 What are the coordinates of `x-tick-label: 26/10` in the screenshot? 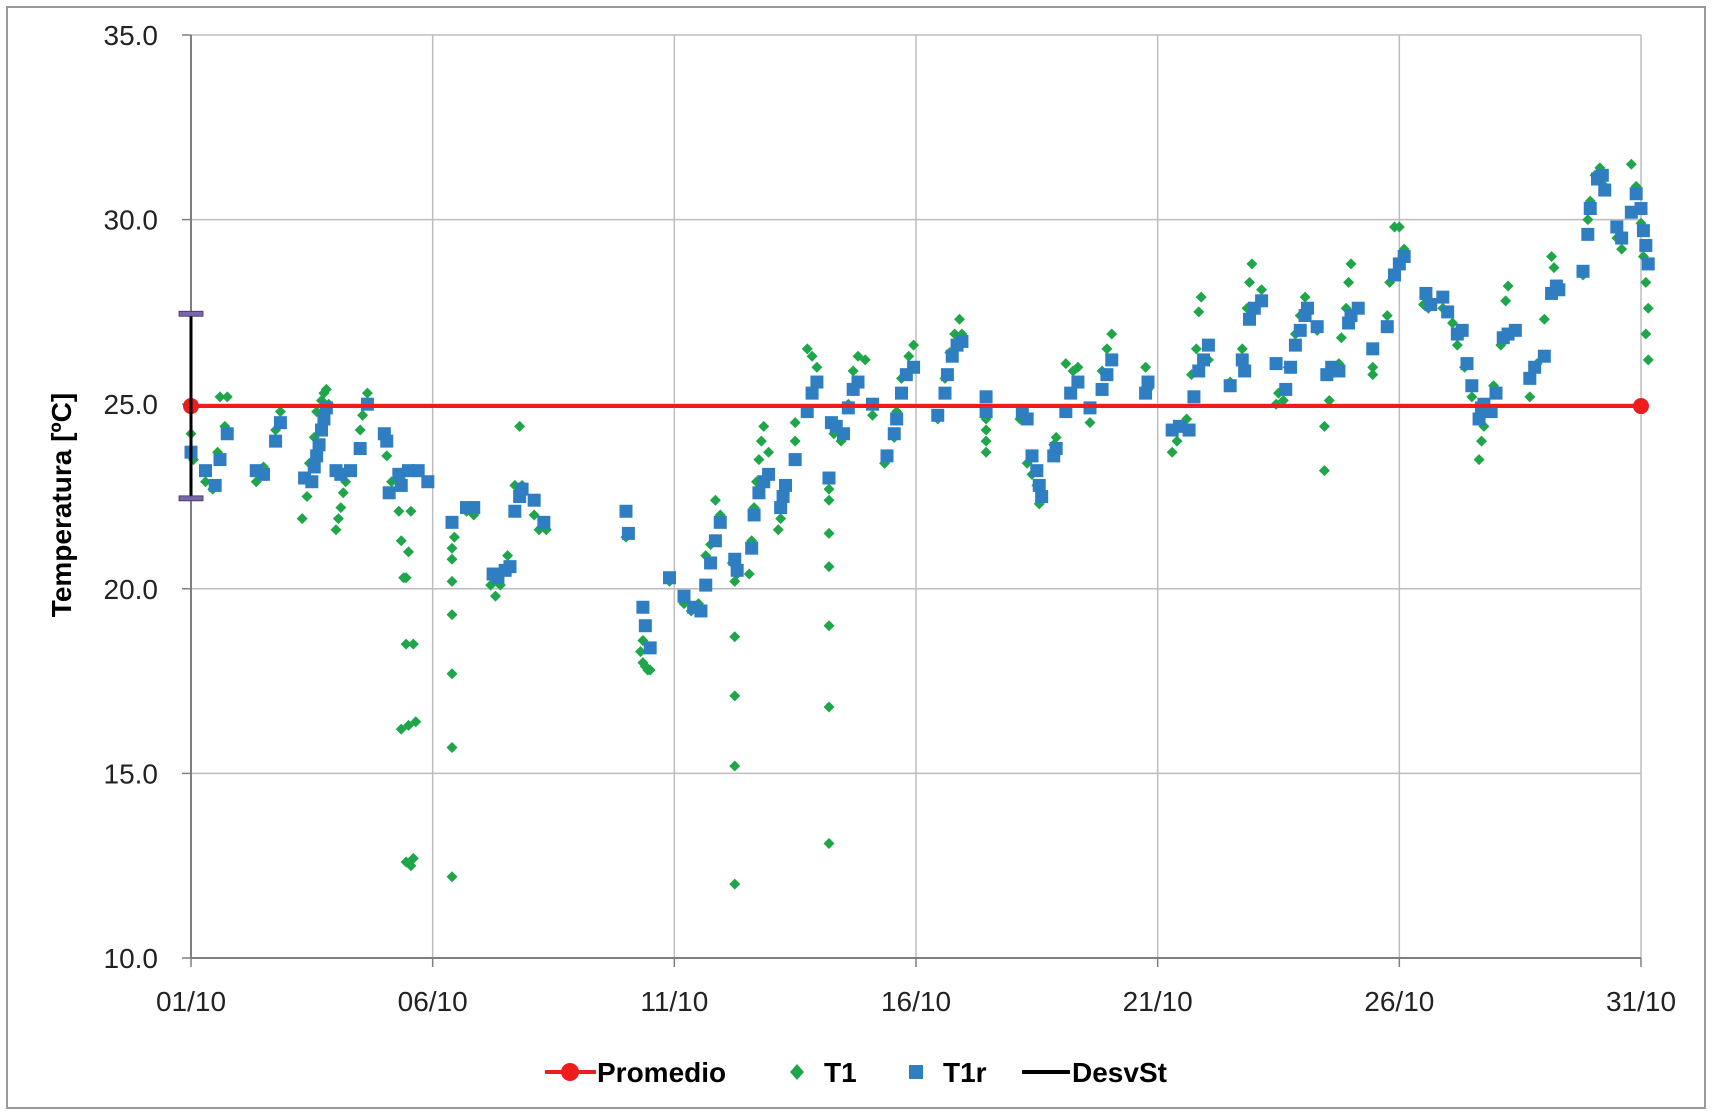 It's located at (1399, 1001).